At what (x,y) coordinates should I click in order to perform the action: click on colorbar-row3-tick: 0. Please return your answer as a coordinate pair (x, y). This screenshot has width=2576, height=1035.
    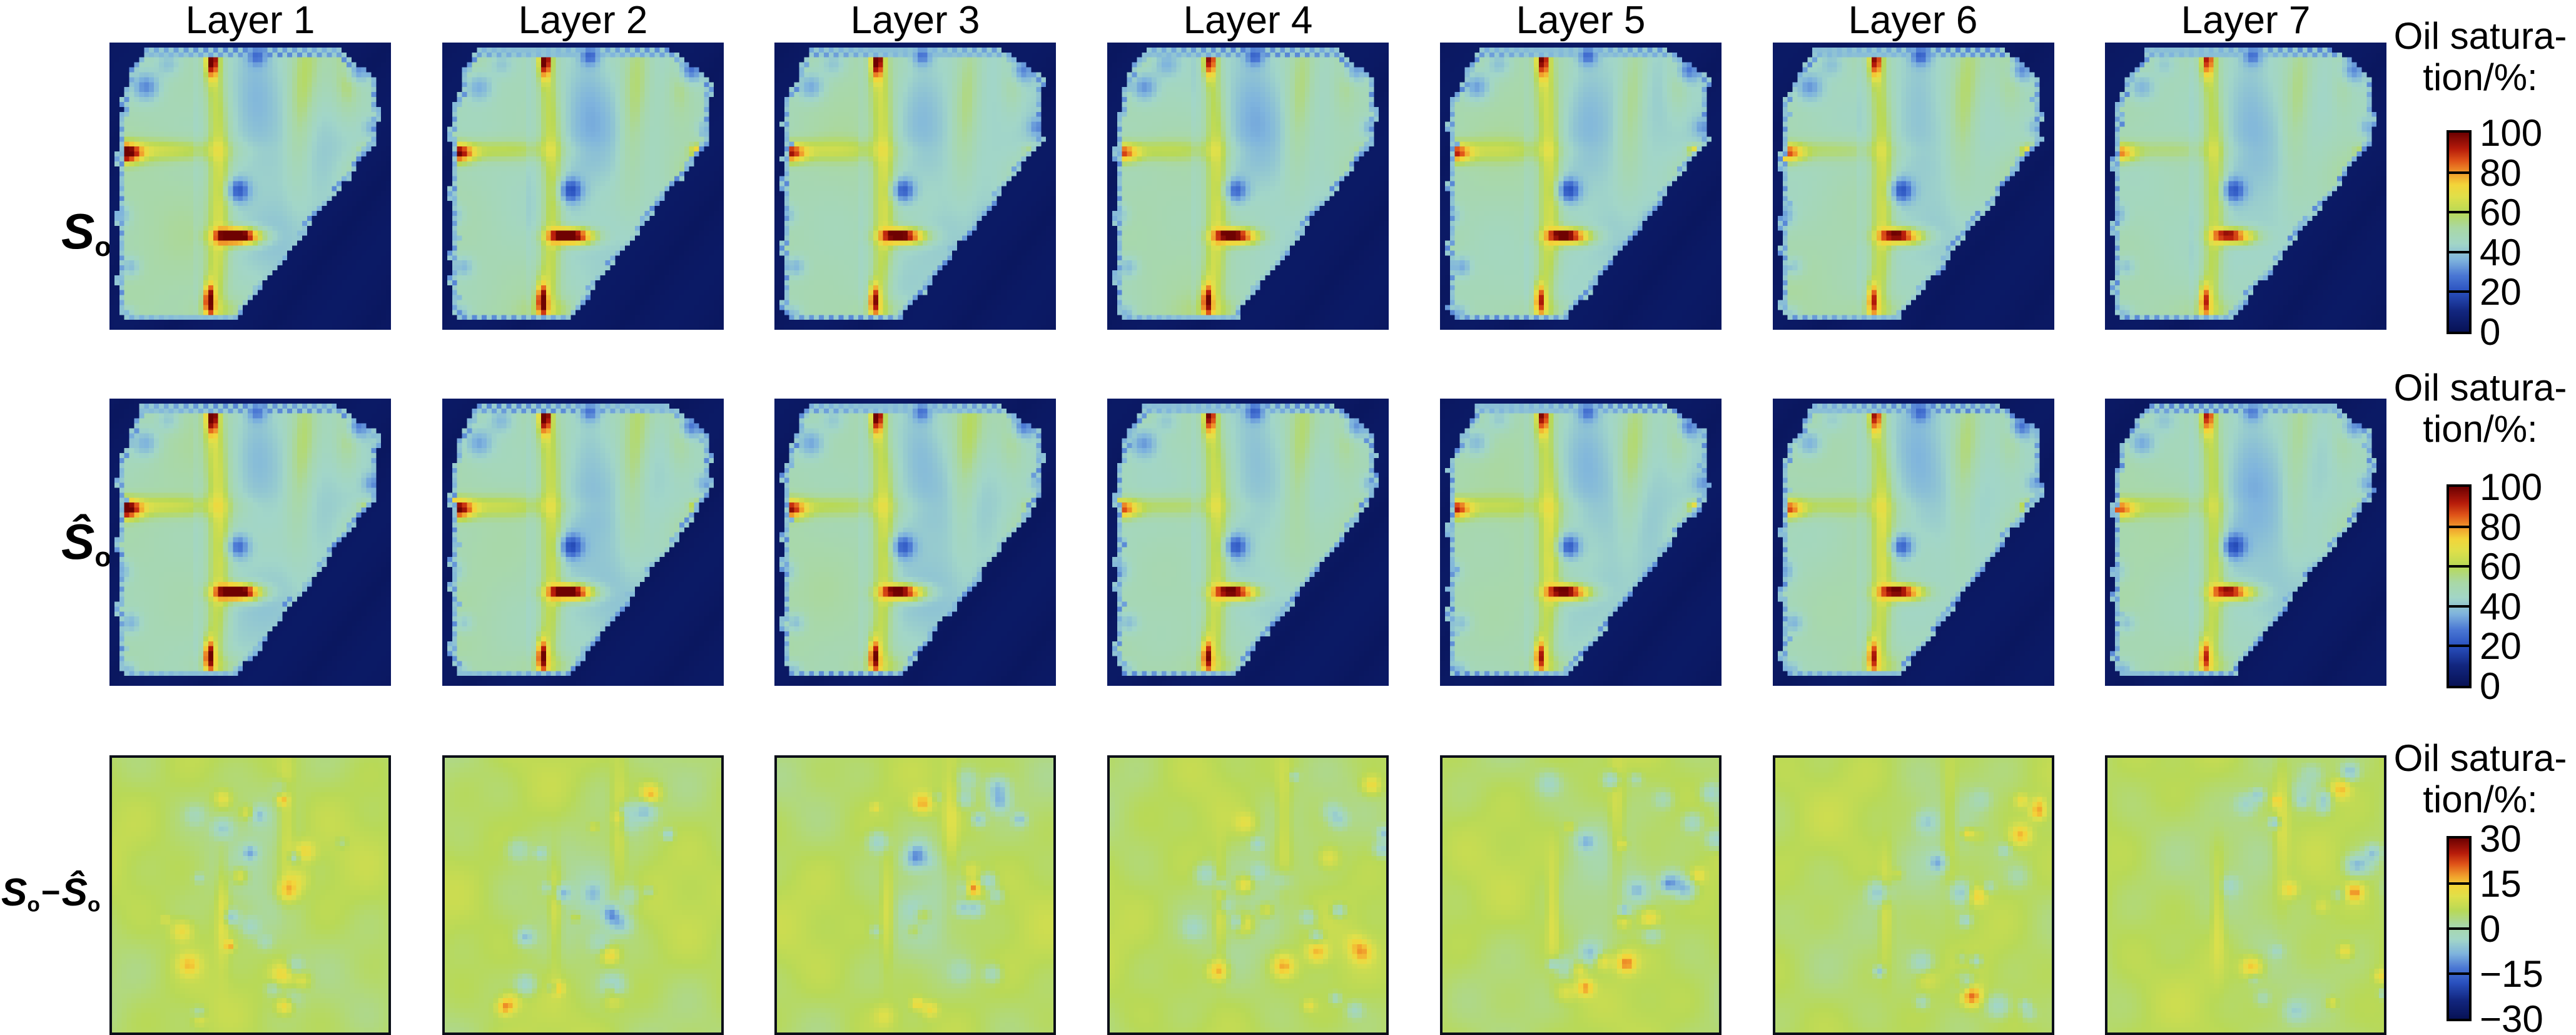
    Looking at the image, I should click on (2490, 929).